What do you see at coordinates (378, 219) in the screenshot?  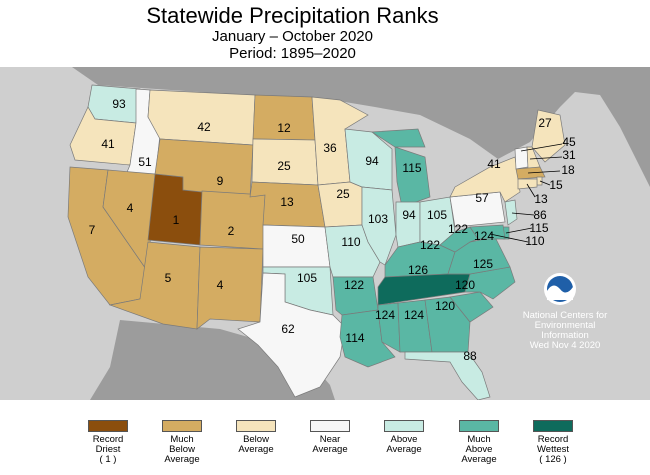 I see `rank-label-il: 103` at bounding box center [378, 219].